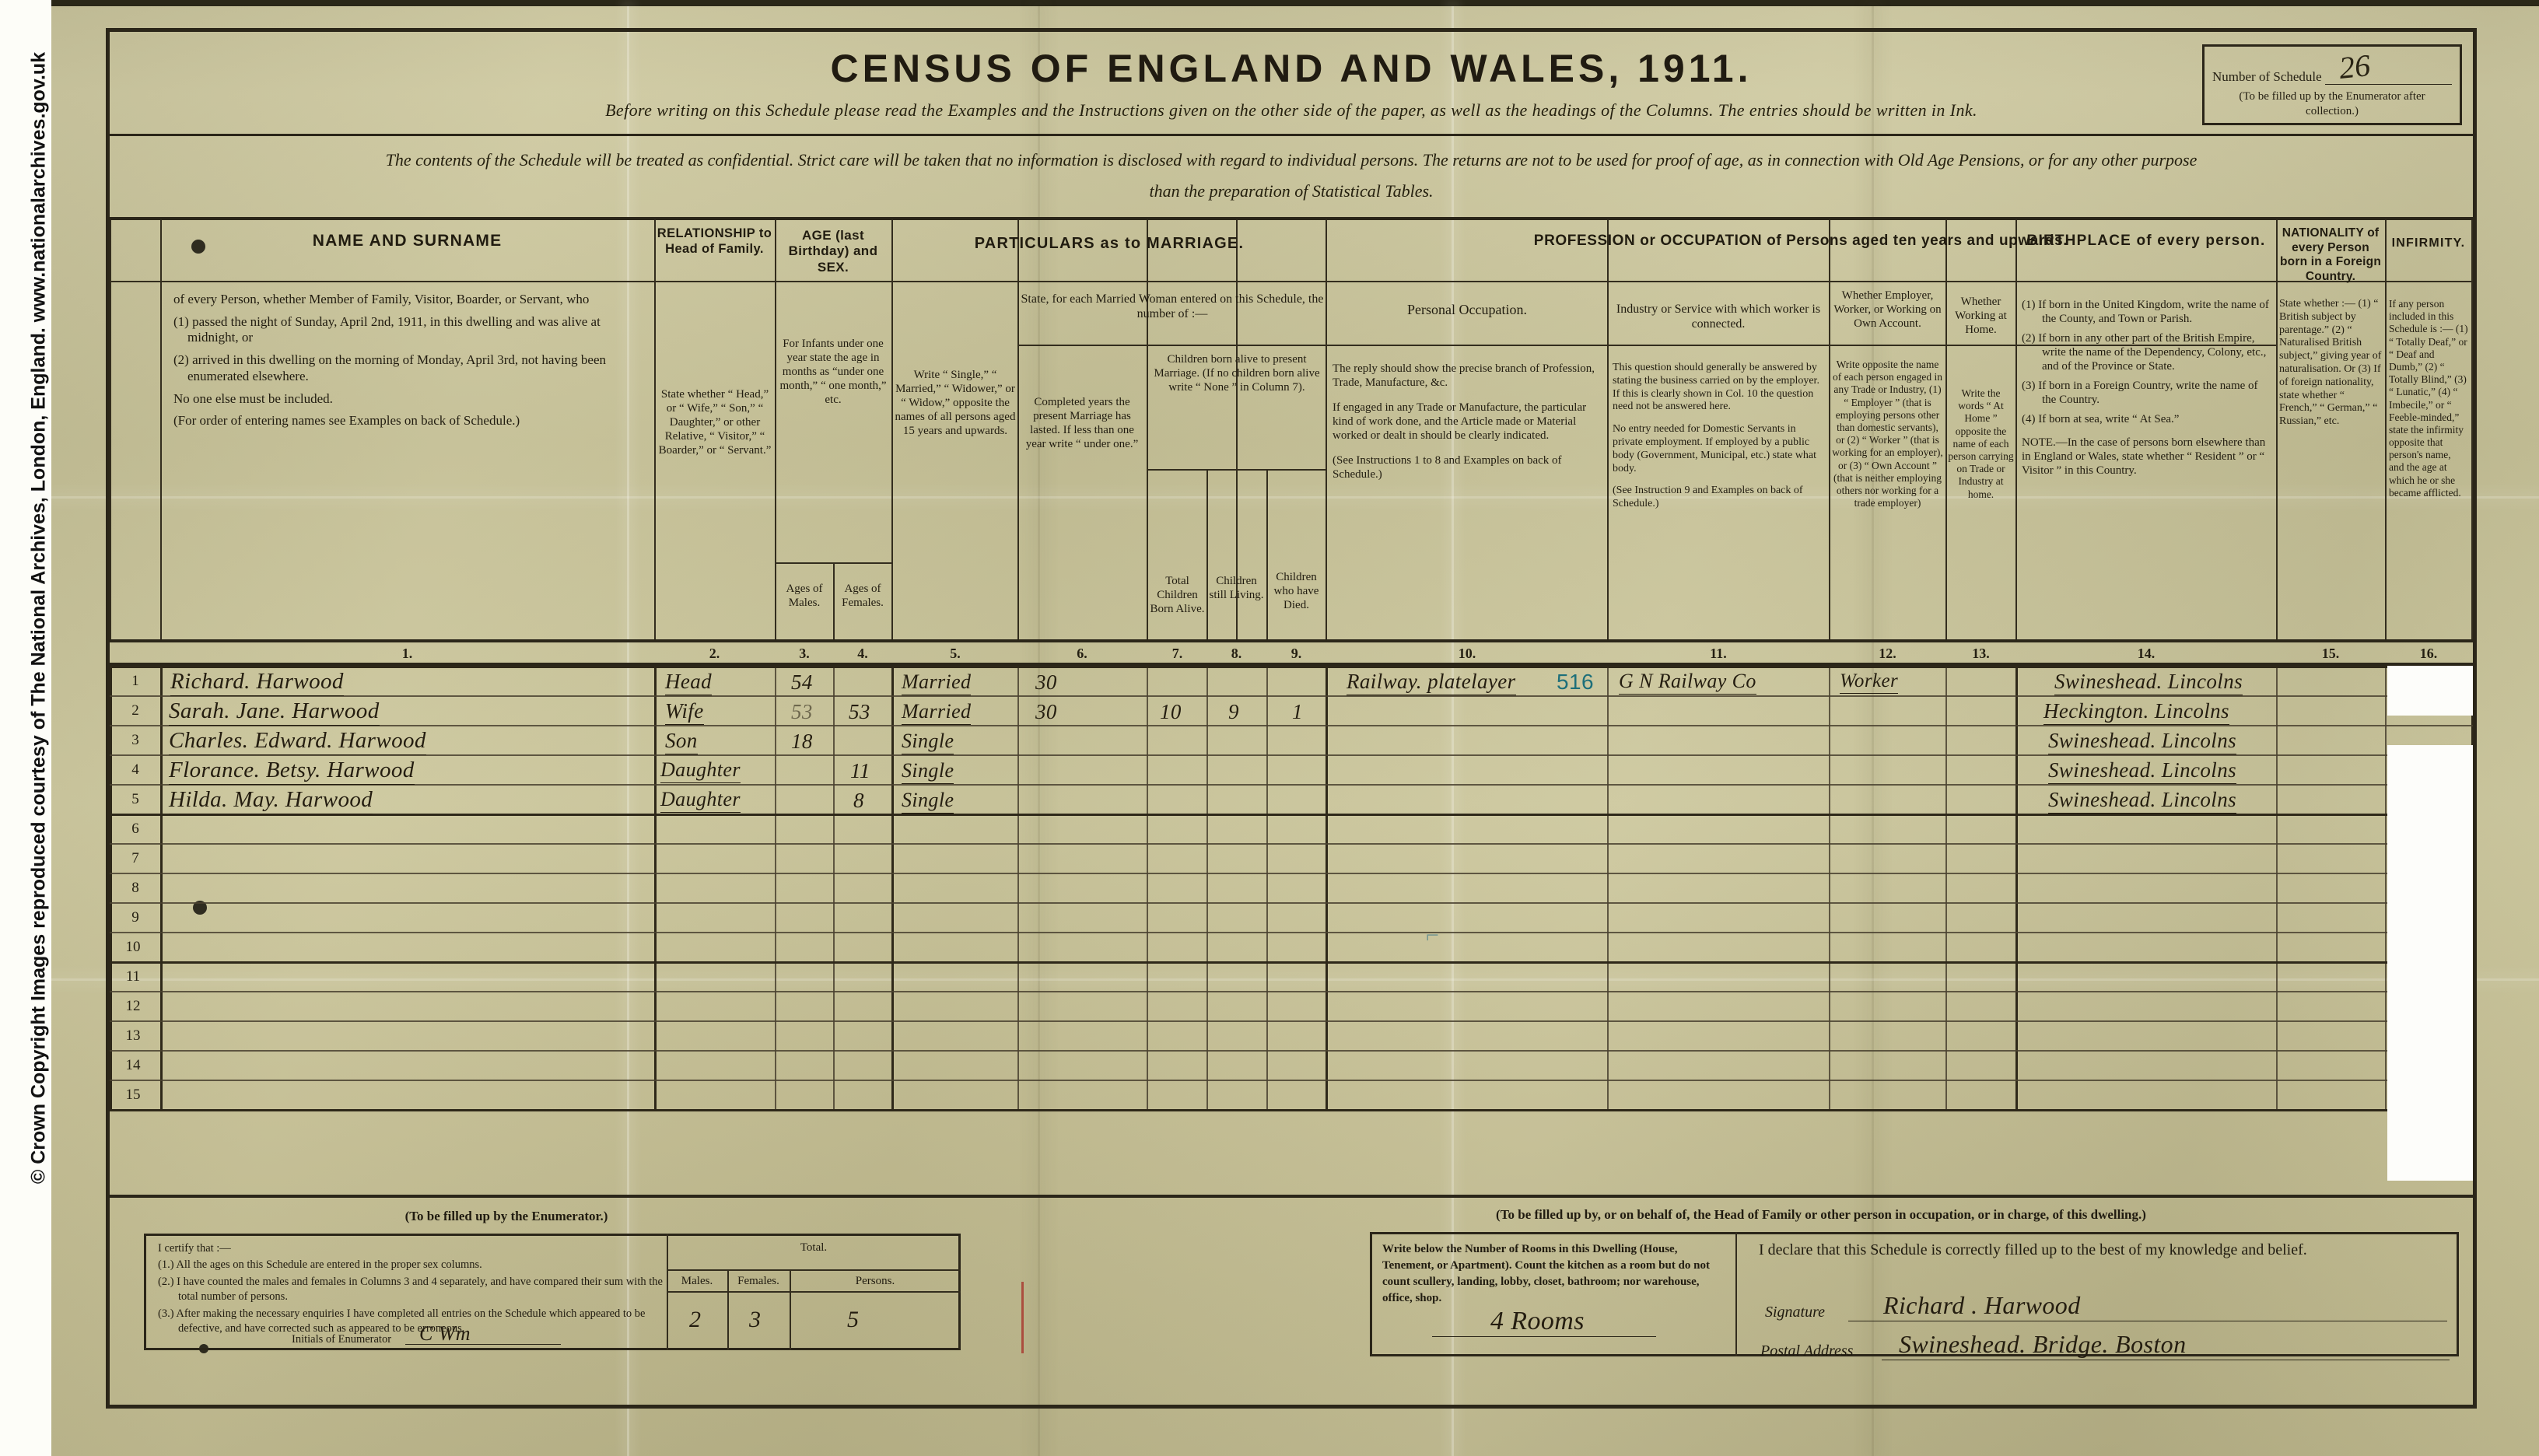 This screenshot has height=1456, width=2539. What do you see at coordinates (758, 1281) in the screenshot?
I see `females-label: Females.` at bounding box center [758, 1281].